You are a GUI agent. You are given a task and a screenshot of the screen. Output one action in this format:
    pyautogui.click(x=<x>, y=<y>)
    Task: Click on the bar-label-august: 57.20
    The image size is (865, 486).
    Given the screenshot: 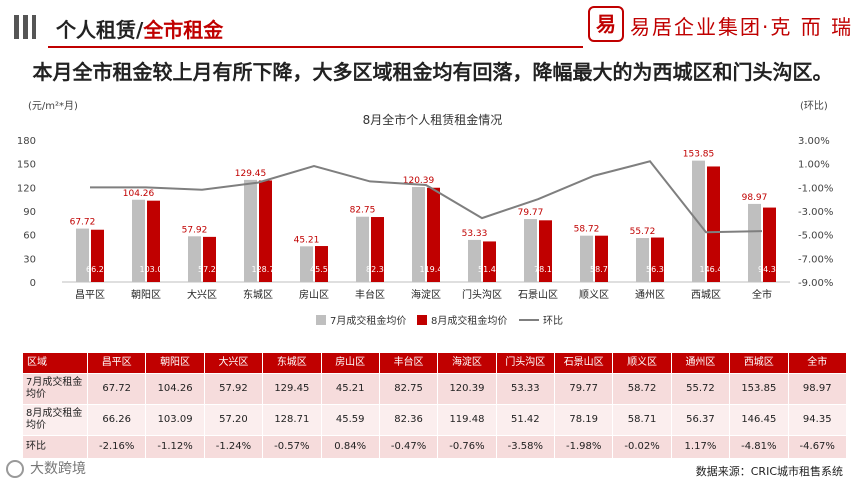 What is the action you would take?
    pyautogui.click(x=209, y=269)
    